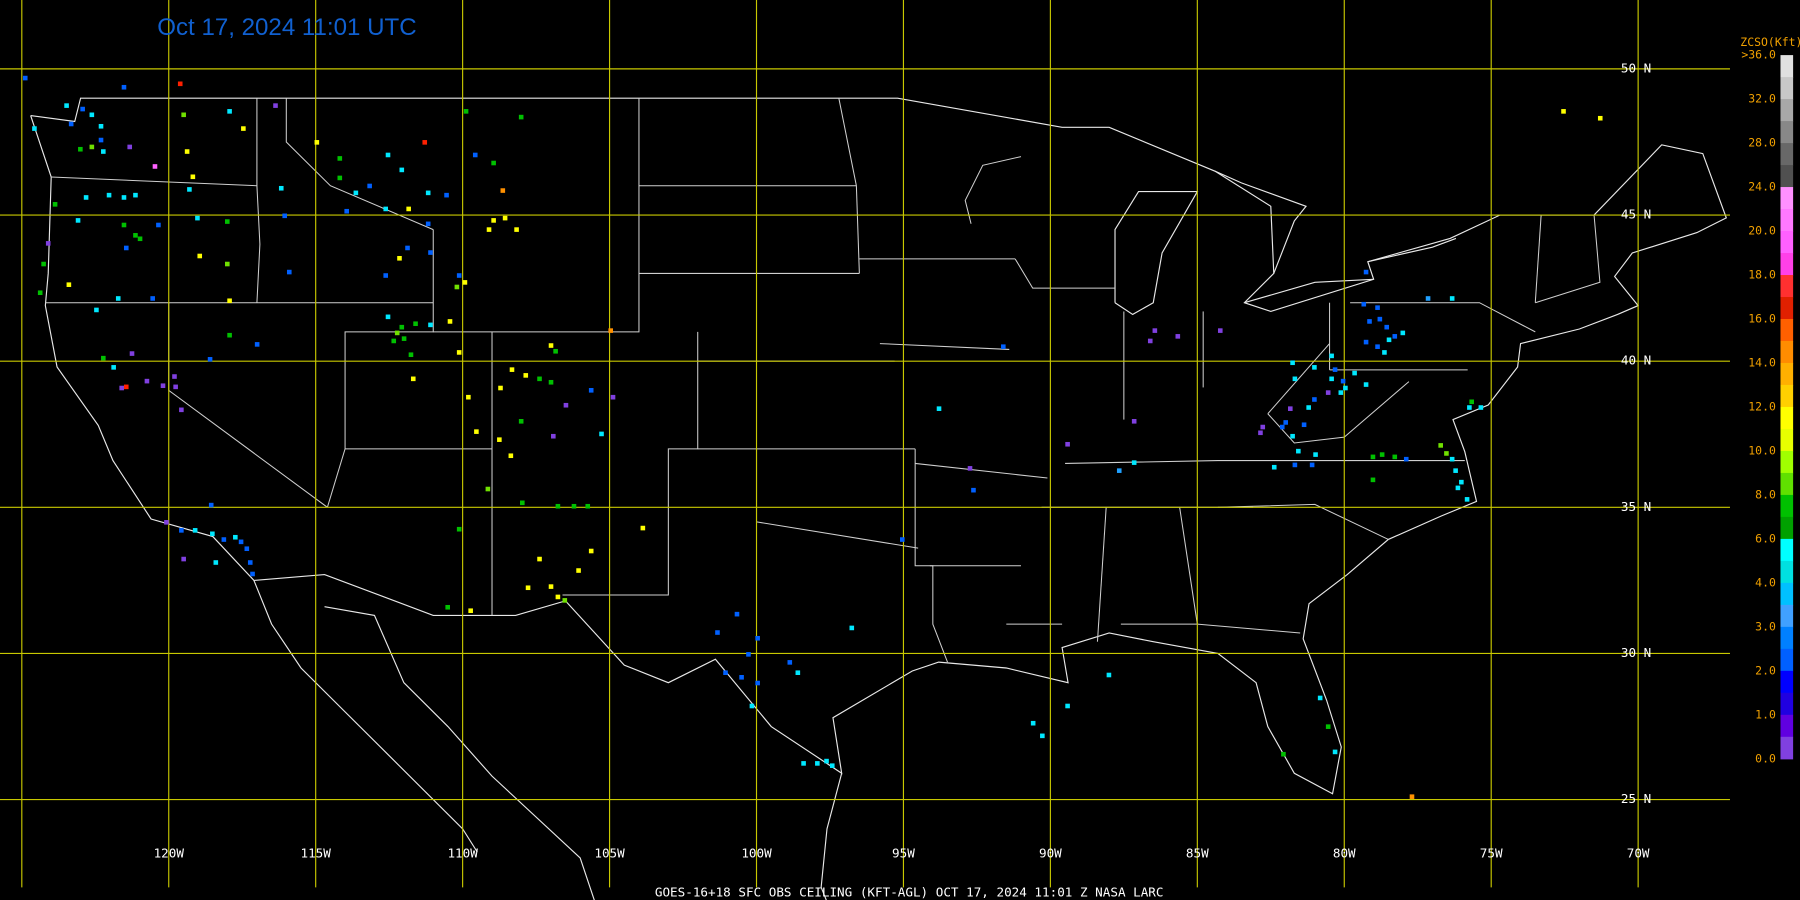 This screenshot has width=1800, height=900. What do you see at coordinates (1636, 652) in the screenshot?
I see `latitude-label: 30 N` at bounding box center [1636, 652].